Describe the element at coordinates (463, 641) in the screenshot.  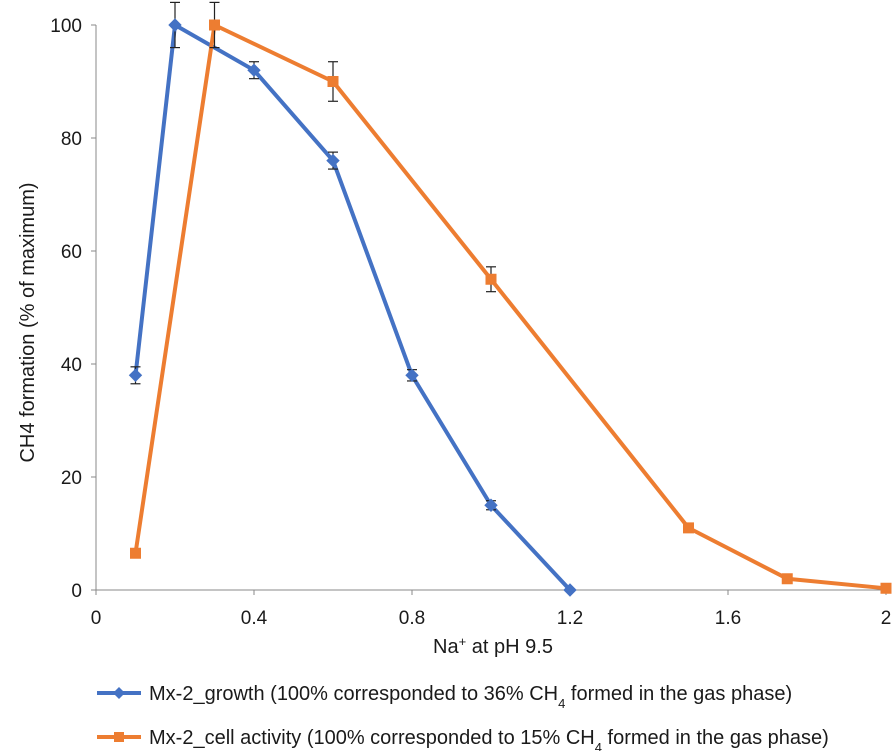
I see `x-axis-title-sup: +` at that location.